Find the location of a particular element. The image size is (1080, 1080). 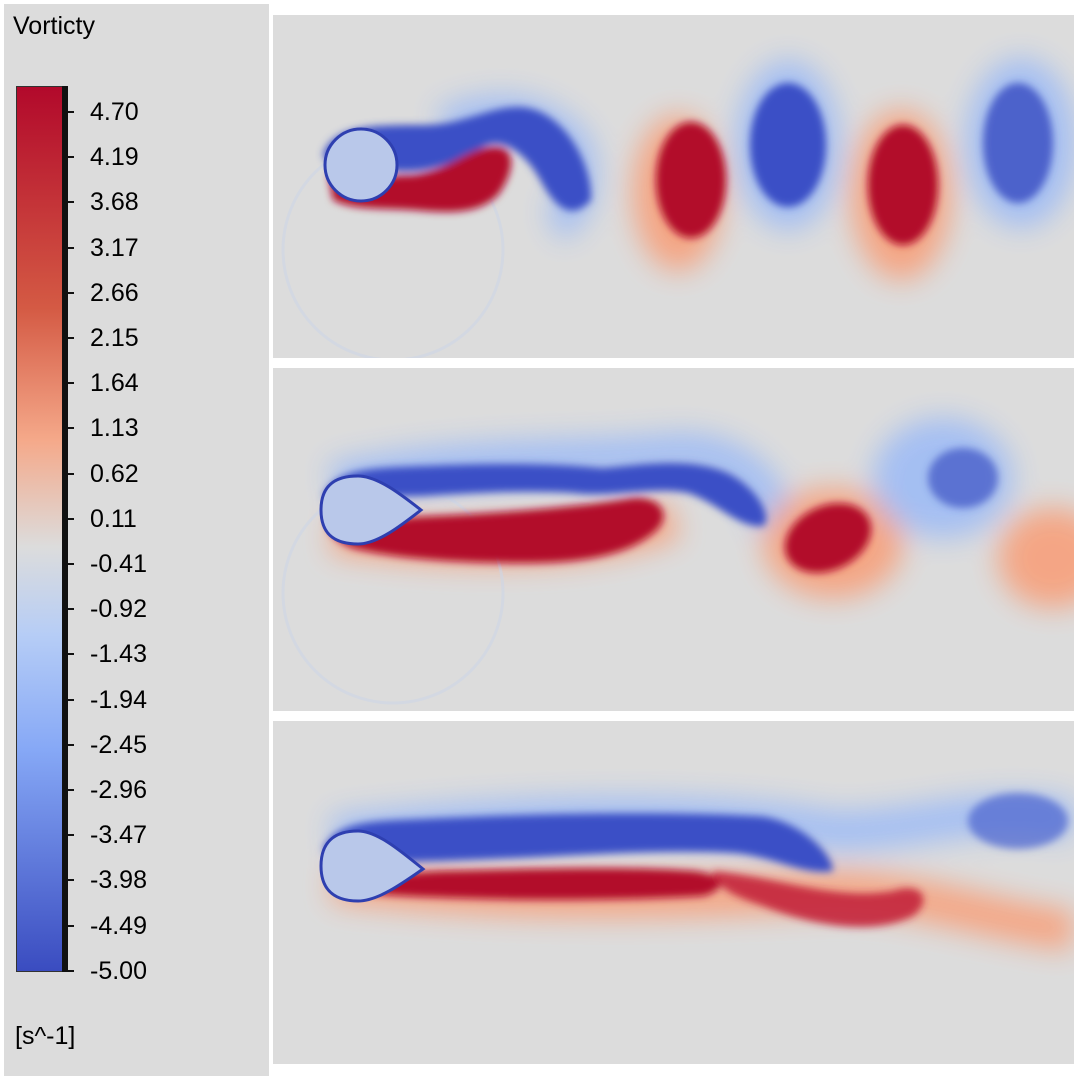

colorbar-tick-label: -5.00 is located at coordinates (118, 970).